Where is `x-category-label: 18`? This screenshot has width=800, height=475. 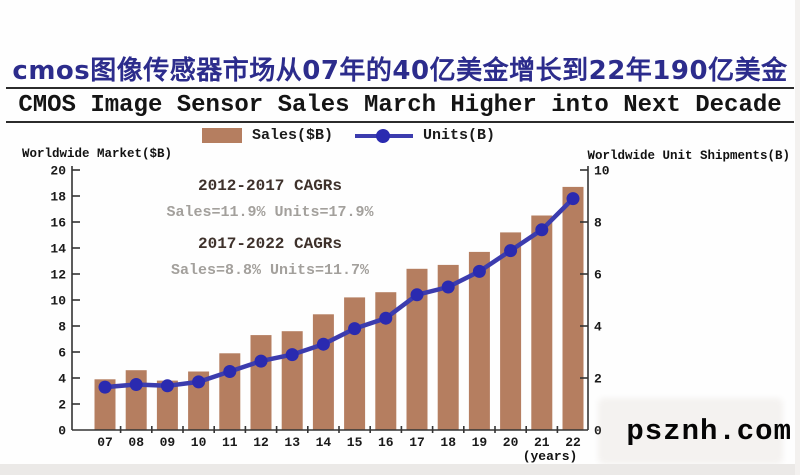
x-category-label: 18 is located at coordinates (448, 442).